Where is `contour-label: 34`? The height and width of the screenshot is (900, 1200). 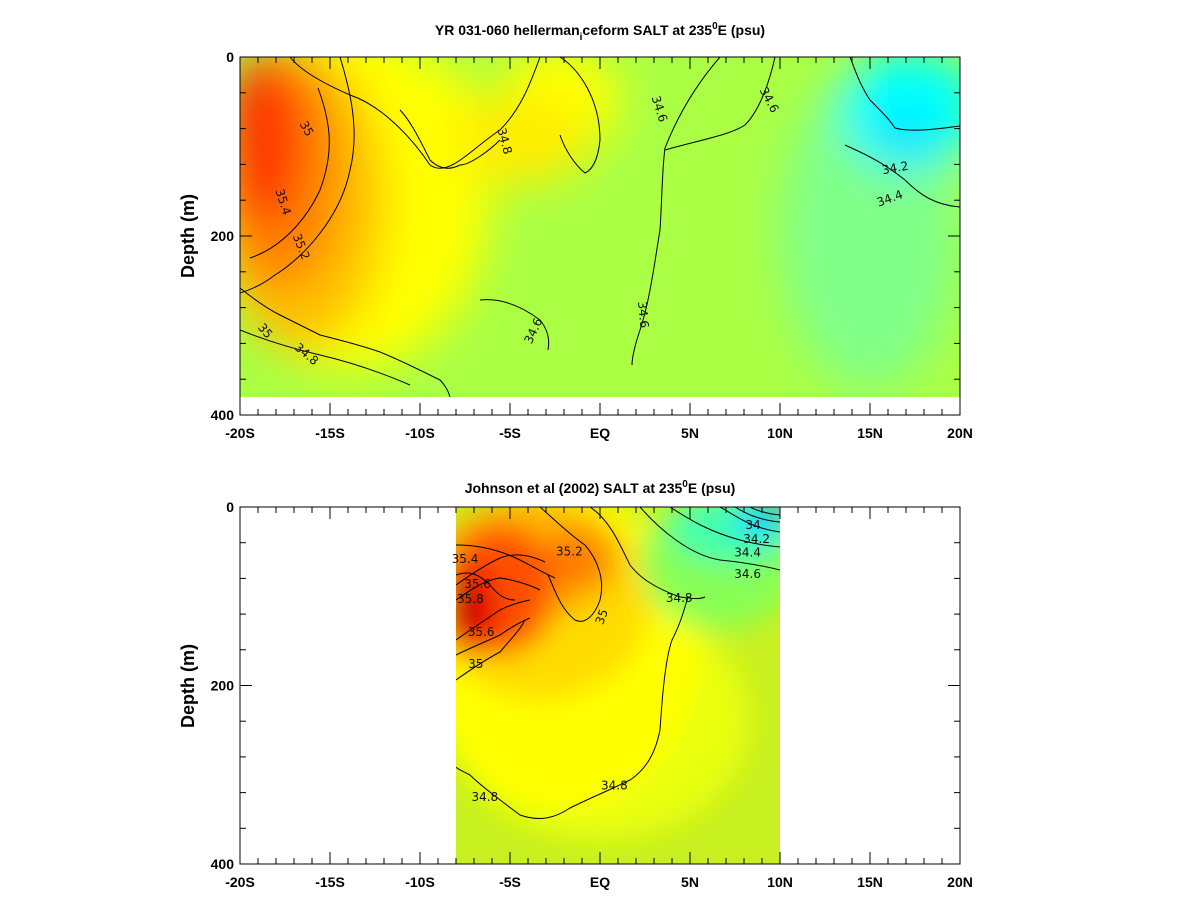
contour-label: 34 is located at coordinates (752, 525).